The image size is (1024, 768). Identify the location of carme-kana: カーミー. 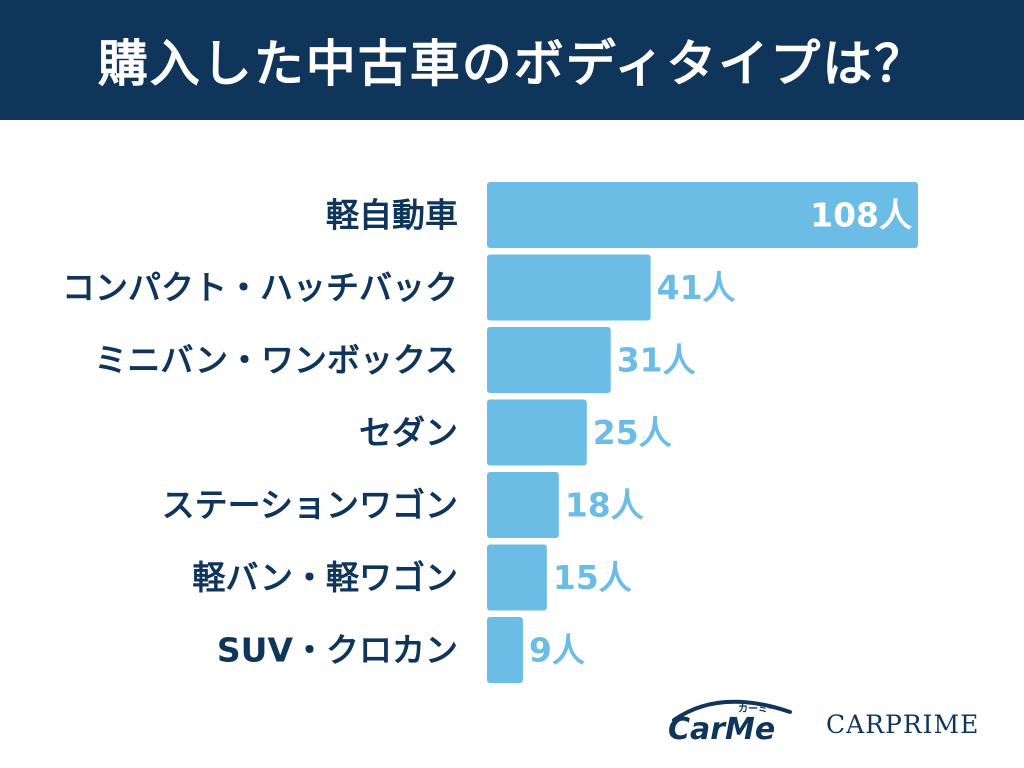
(758, 709).